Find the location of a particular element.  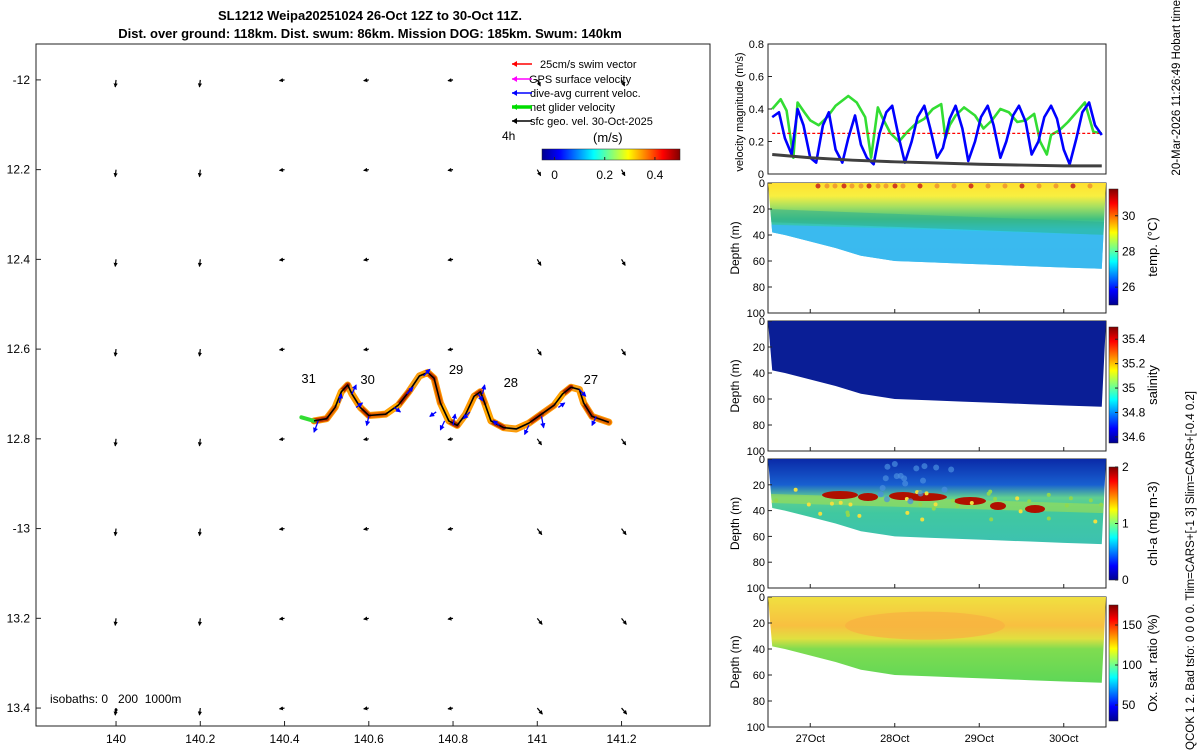

oxygen-ytick-label: 60 is located at coordinates (759, 676).